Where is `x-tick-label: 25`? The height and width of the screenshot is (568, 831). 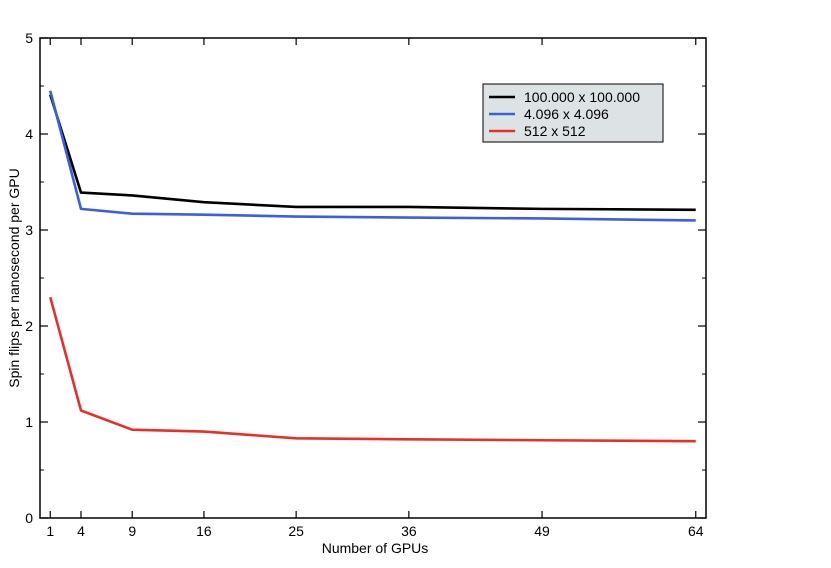 x-tick-label: 25 is located at coordinates (296, 531).